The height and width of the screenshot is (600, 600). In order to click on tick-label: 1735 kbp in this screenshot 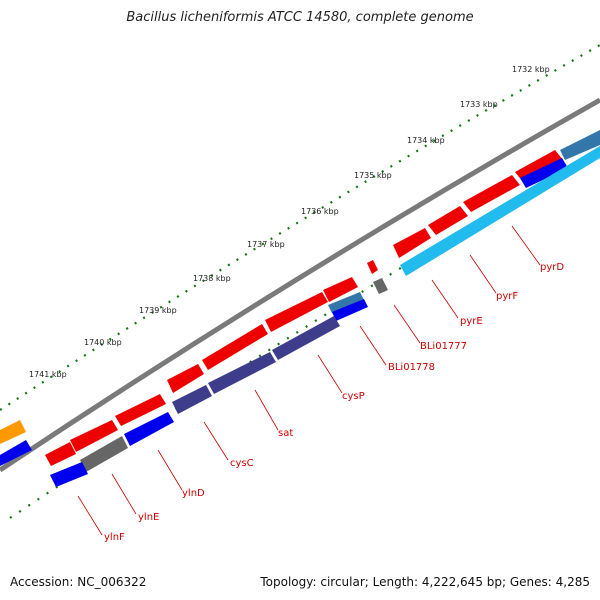, I will do `click(373, 175)`.